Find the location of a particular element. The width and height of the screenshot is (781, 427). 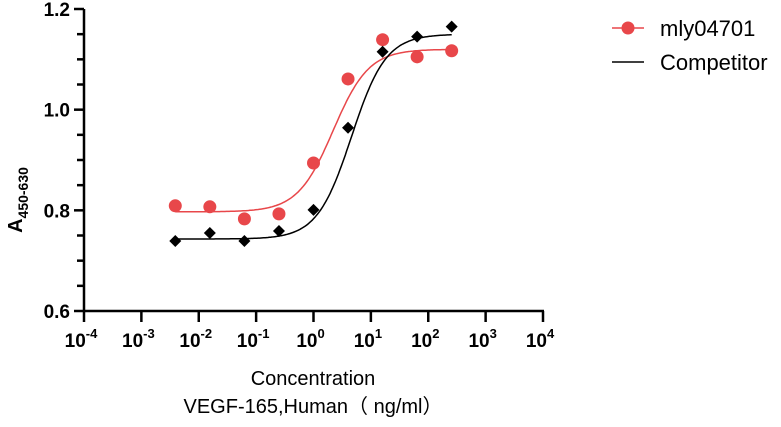

legend-item-mly04701: mly04701 is located at coordinates (683, 28).